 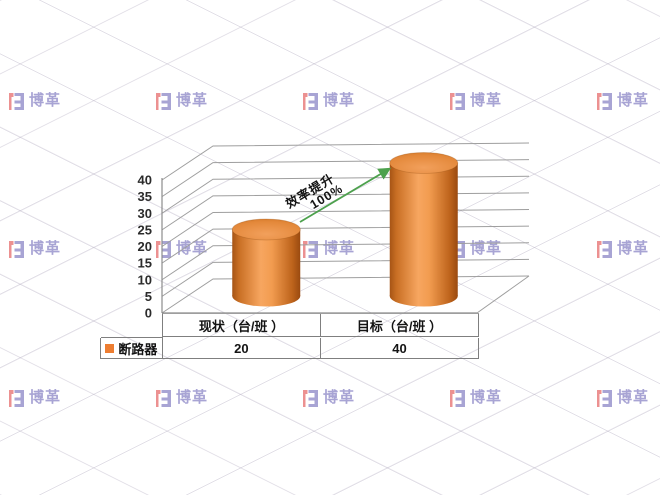 What do you see at coordinates (110, 348) in the screenshot?
I see `legend-swatch-icon` at bounding box center [110, 348].